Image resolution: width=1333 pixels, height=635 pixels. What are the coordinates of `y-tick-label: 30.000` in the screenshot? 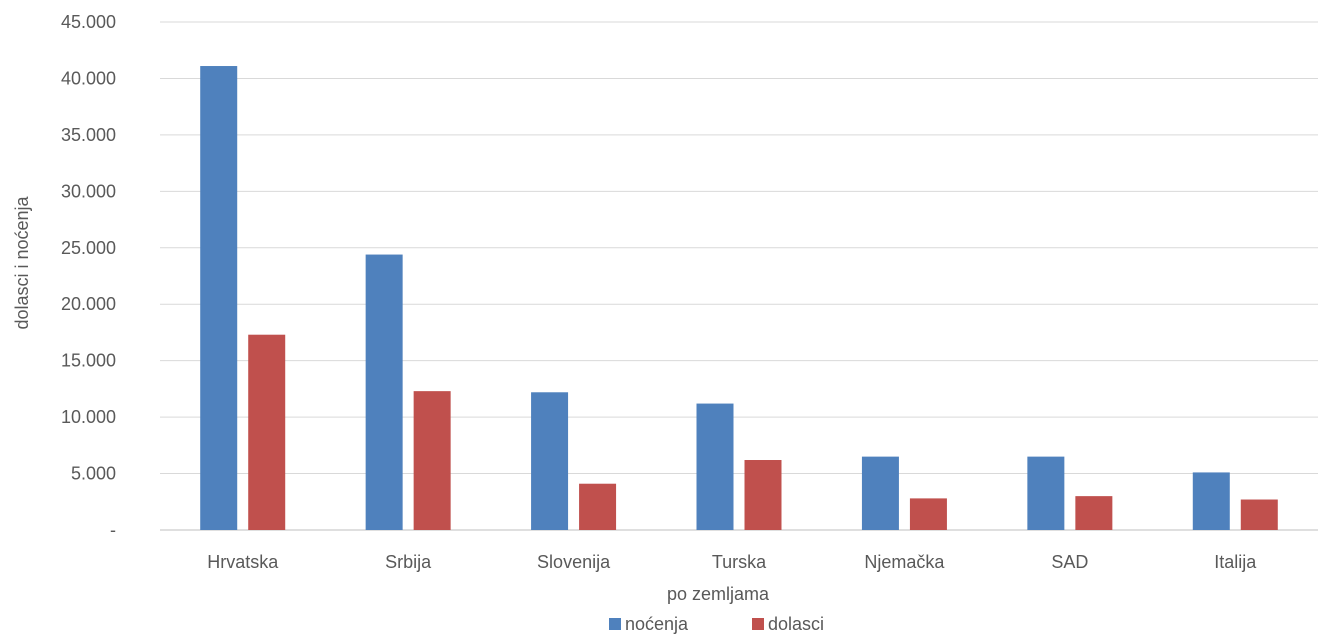 It's located at (88, 191).